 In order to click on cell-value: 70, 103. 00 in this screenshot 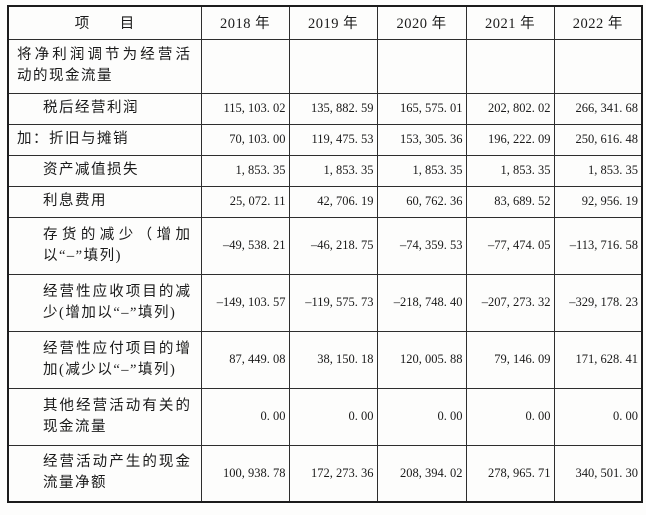, I will do `click(245, 139)`.